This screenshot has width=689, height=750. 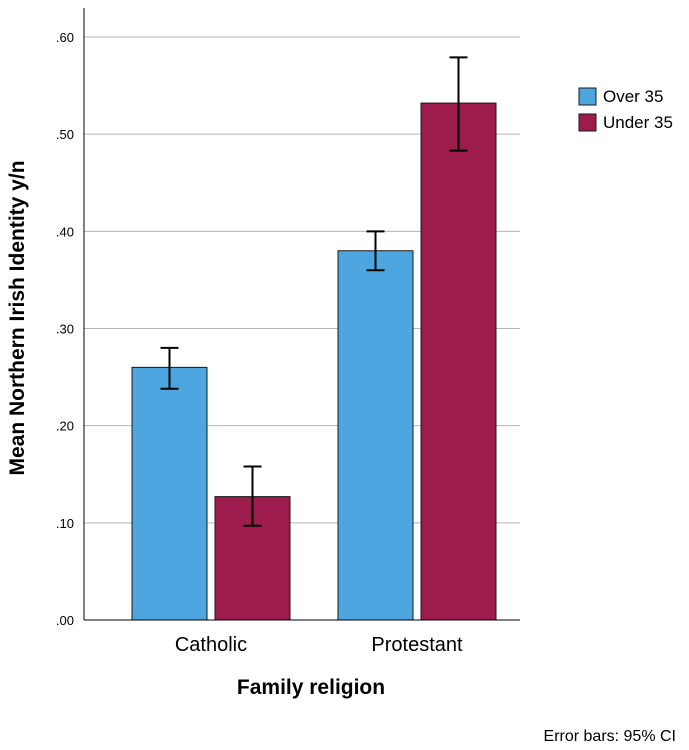 I want to click on y-axis-title: Mean Northern Irish Identity y/n, so click(x=17, y=317).